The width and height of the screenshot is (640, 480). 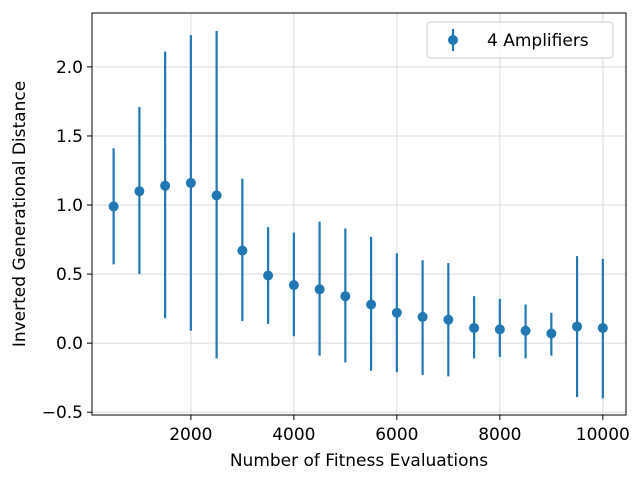 What do you see at coordinates (190, 435) in the screenshot?
I see `x-tick-label: 2000` at bounding box center [190, 435].